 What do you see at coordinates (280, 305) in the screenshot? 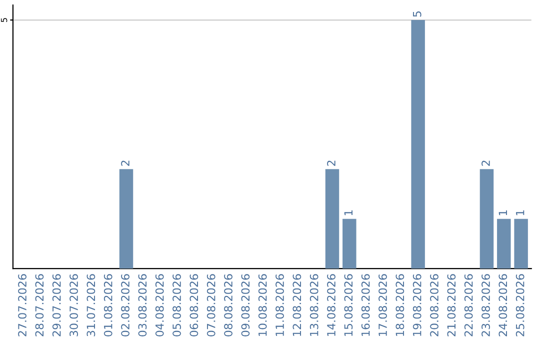
I see `x-tick-label: 11.08.2026` at bounding box center [280, 305].